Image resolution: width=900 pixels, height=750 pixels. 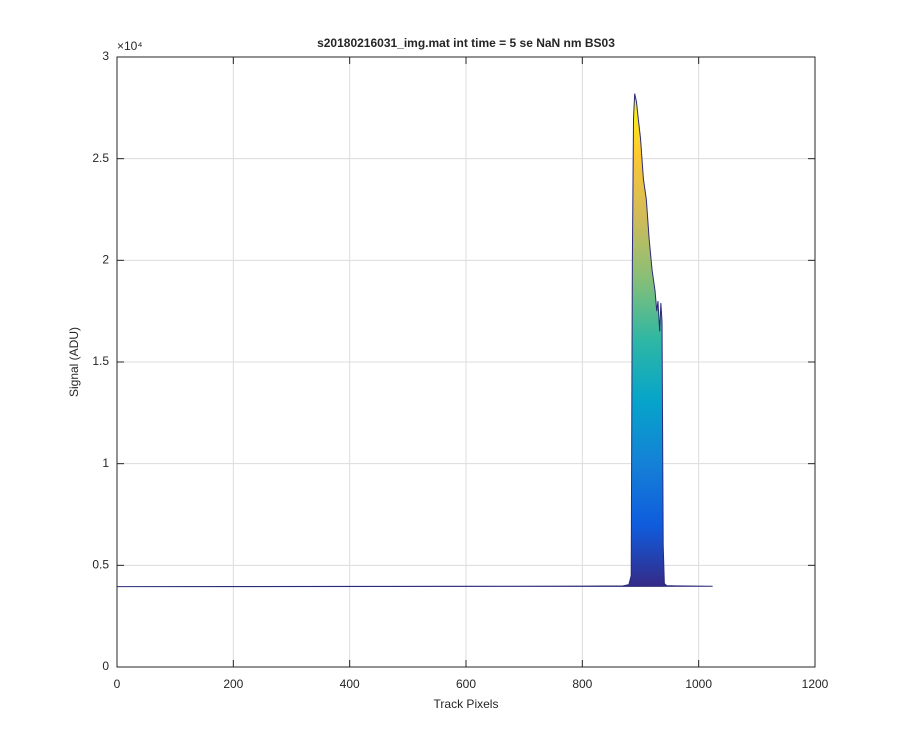 What do you see at coordinates (105, 56) in the screenshot?
I see `y-tick-label: 3` at bounding box center [105, 56].